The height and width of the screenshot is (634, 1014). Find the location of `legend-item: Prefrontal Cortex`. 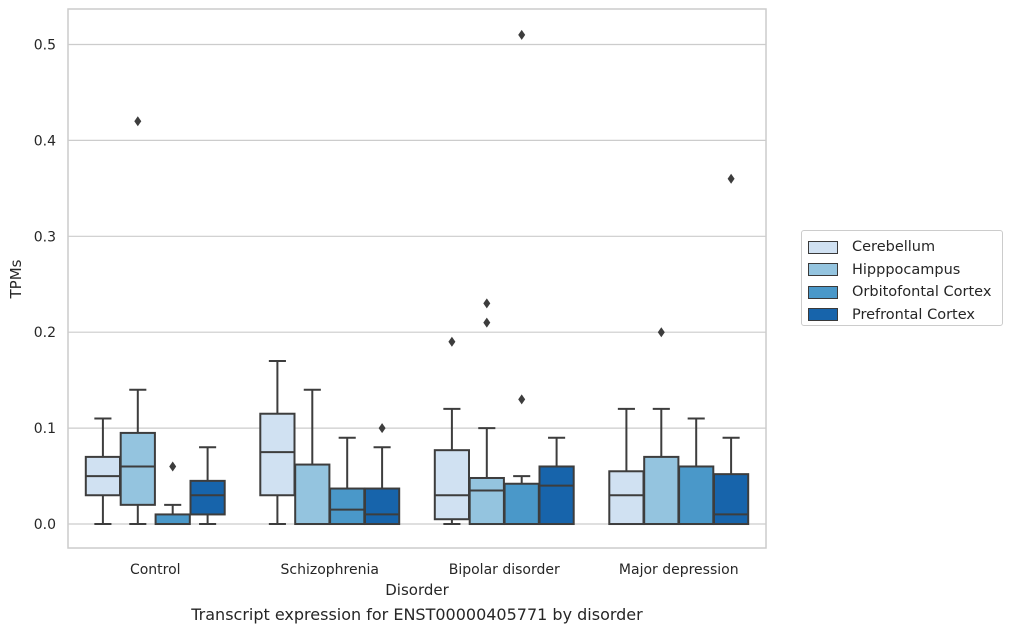

legend-item: Prefrontal Cortex is located at coordinates (905, 315).